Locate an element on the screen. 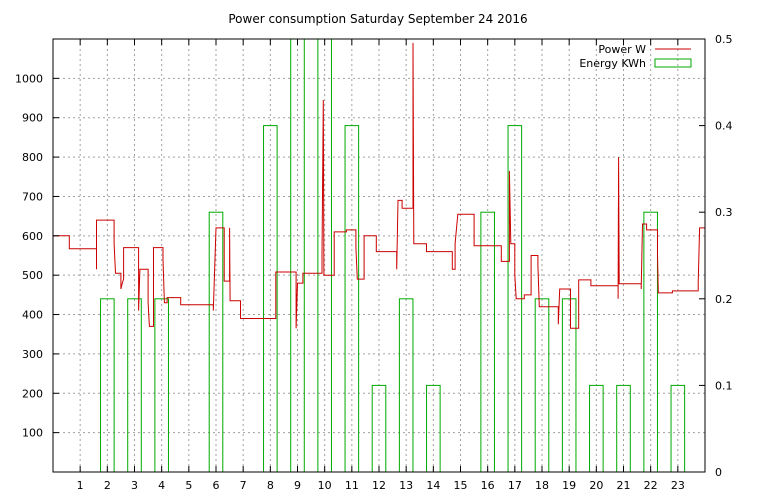  x-tick-label: 19 is located at coordinates (569, 485).